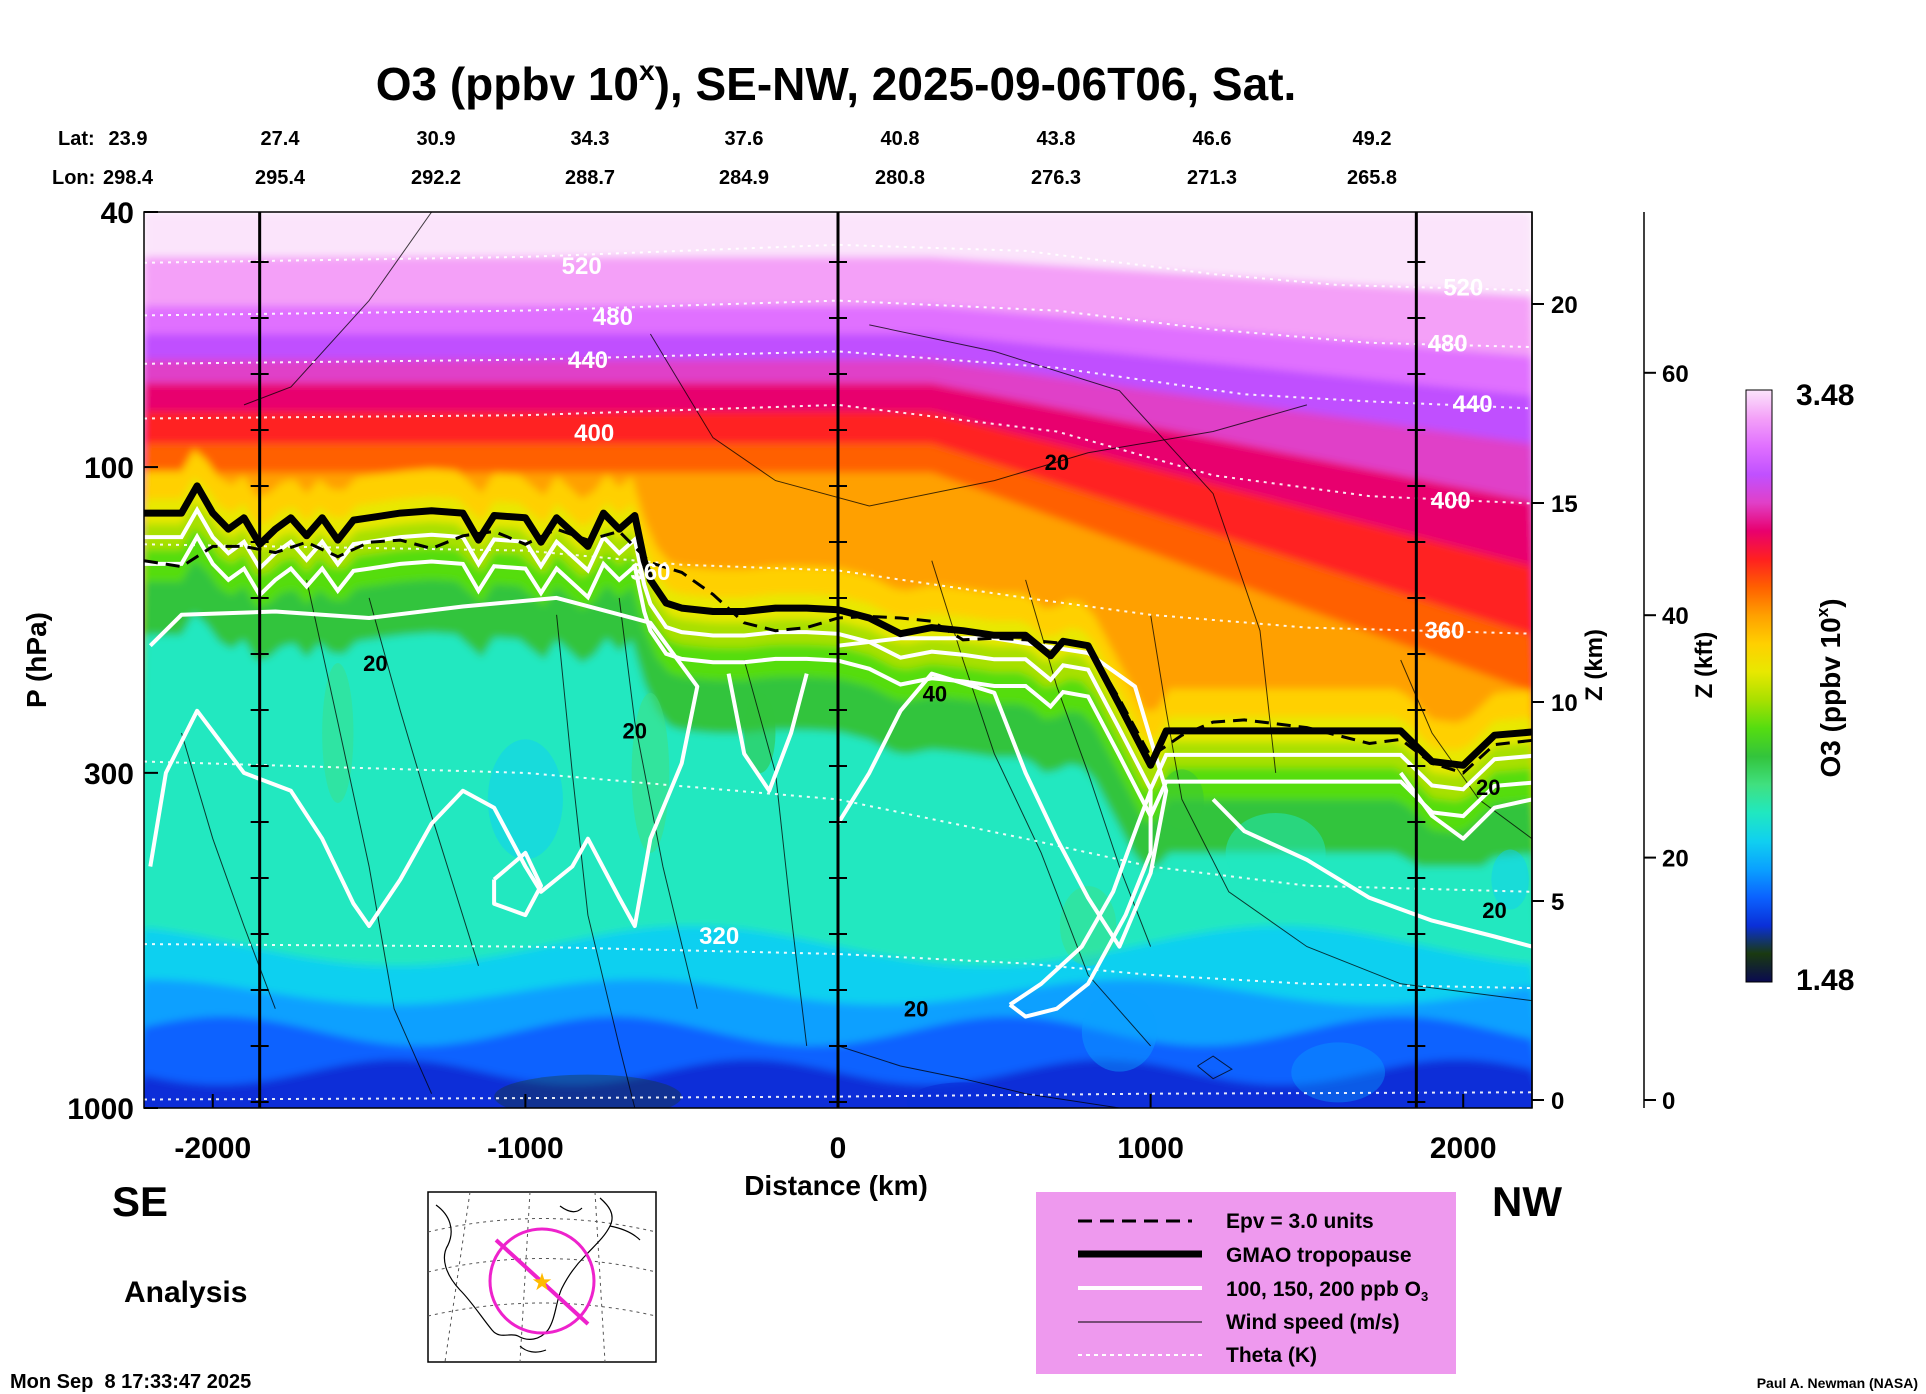 Image resolution: width=1926 pixels, height=1394 pixels. I want to click on theta-label: 360, so click(650, 572).